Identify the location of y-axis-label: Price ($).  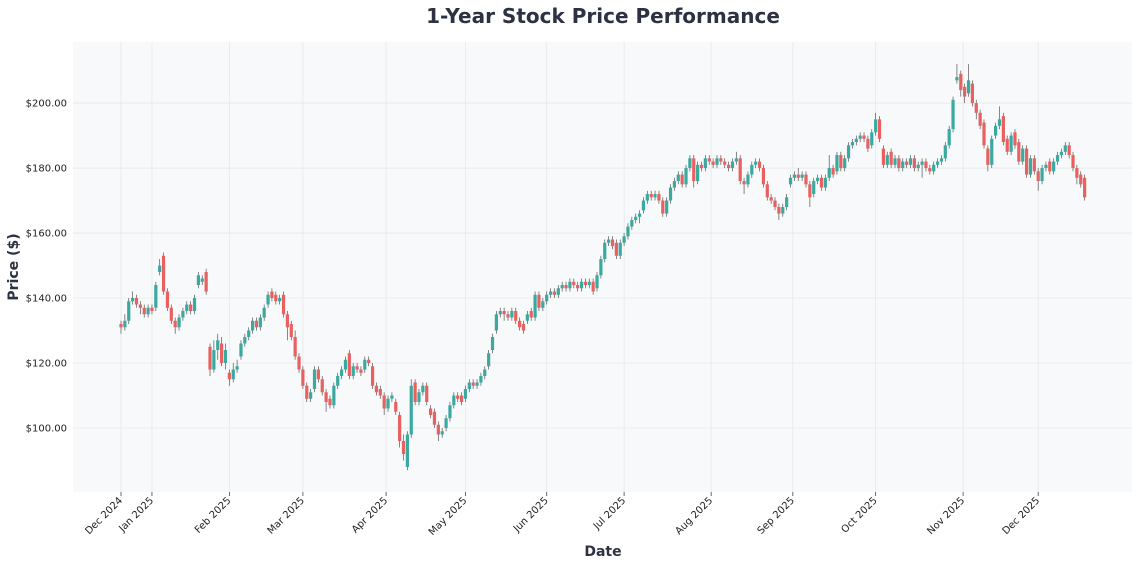
(14, 266).